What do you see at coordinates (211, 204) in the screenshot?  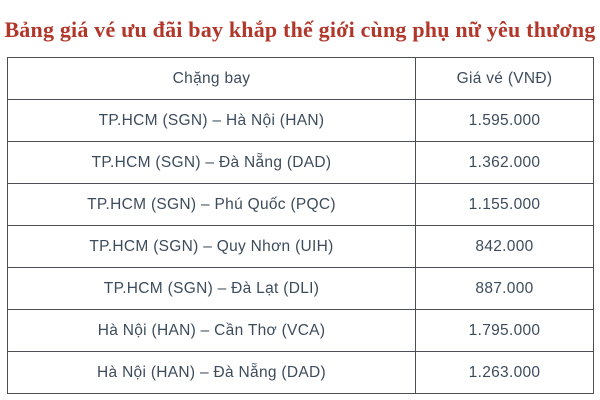 I see `route-cell: TP.HCM (SGN) – Phú Quốc (PQC)` at bounding box center [211, 204].